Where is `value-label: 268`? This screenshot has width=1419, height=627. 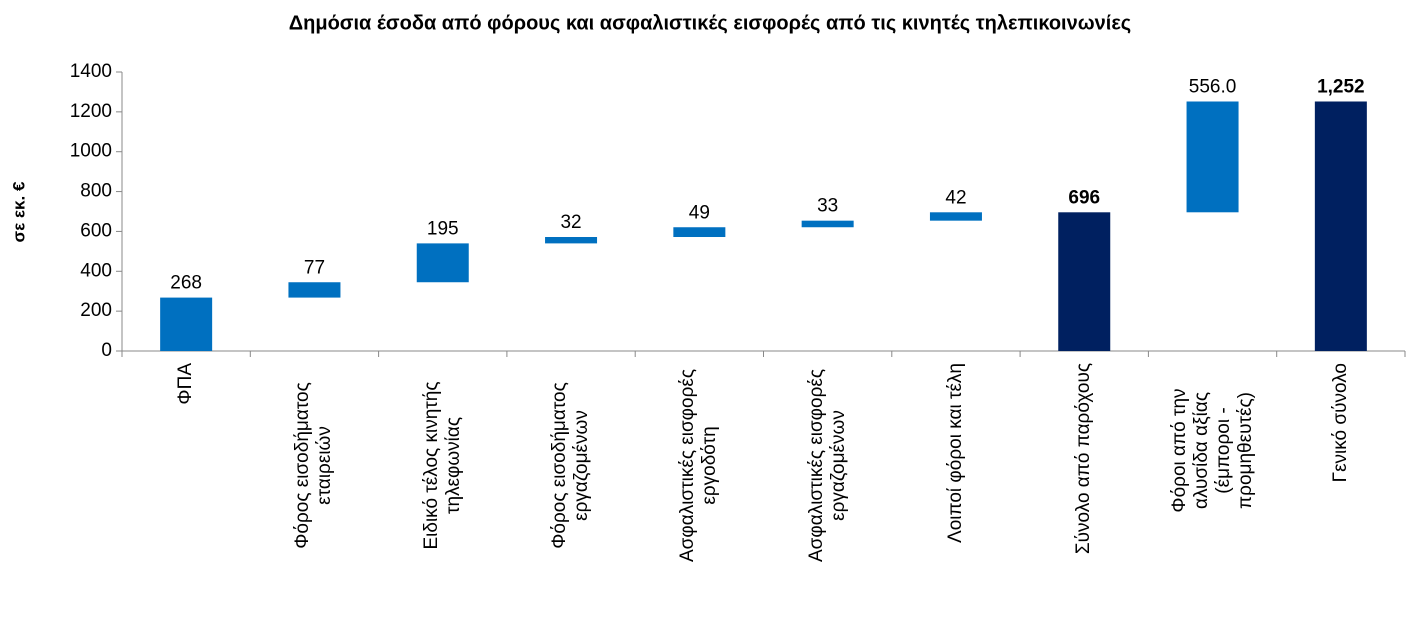
value-label: 268 is located at coordinates (186, 283).